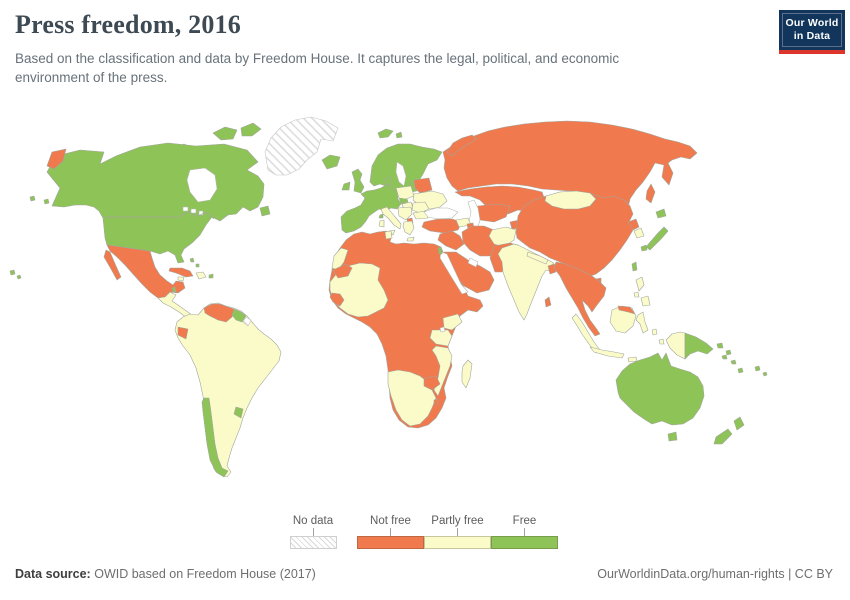  Describe the element at coordinates (467, 374) in the screenshot. I see `region-madagascar` at that location.